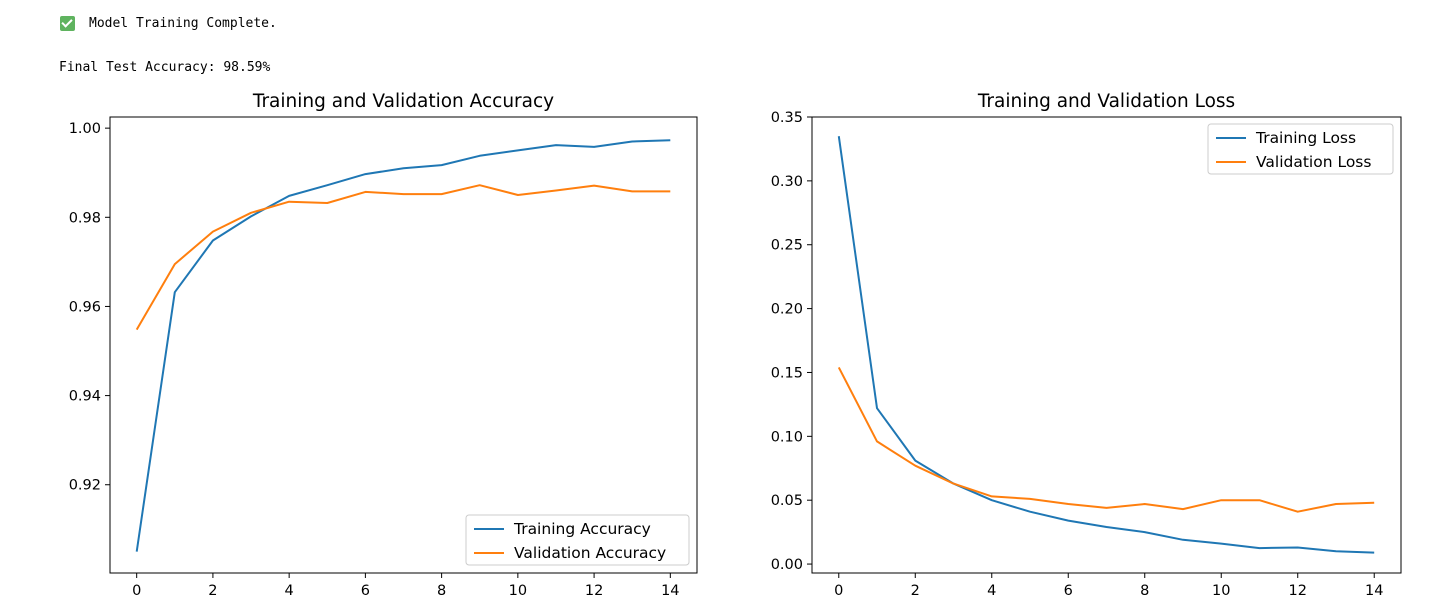 This screenshot has width=1430, height=614. Describe the element at coordinates (787, 437) in the screenshot. I see `y-tick-label: 0.10` at that location.